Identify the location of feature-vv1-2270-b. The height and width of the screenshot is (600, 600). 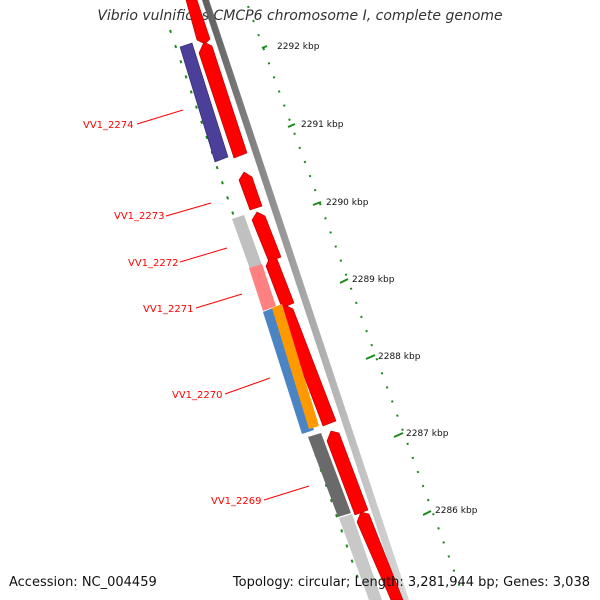
(295, 366).